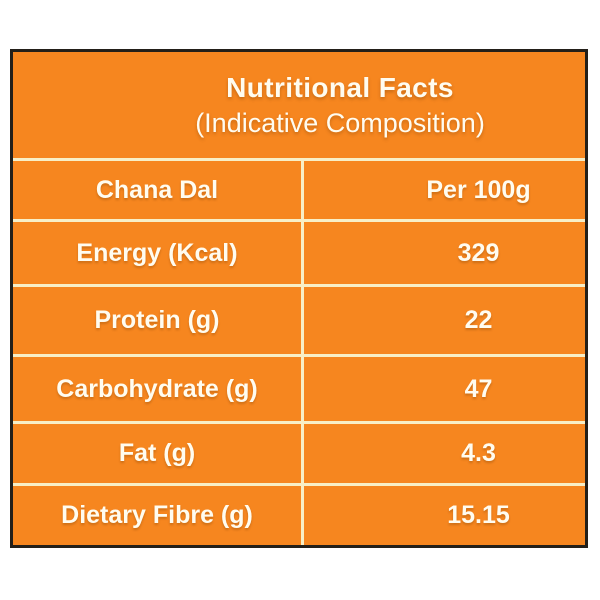 Image resolution: width=600 pixels, height=600 pixels. I want to click on table-row-dietary-fibre: Dietary Fibre (g) 15.15, so click(299, 515).